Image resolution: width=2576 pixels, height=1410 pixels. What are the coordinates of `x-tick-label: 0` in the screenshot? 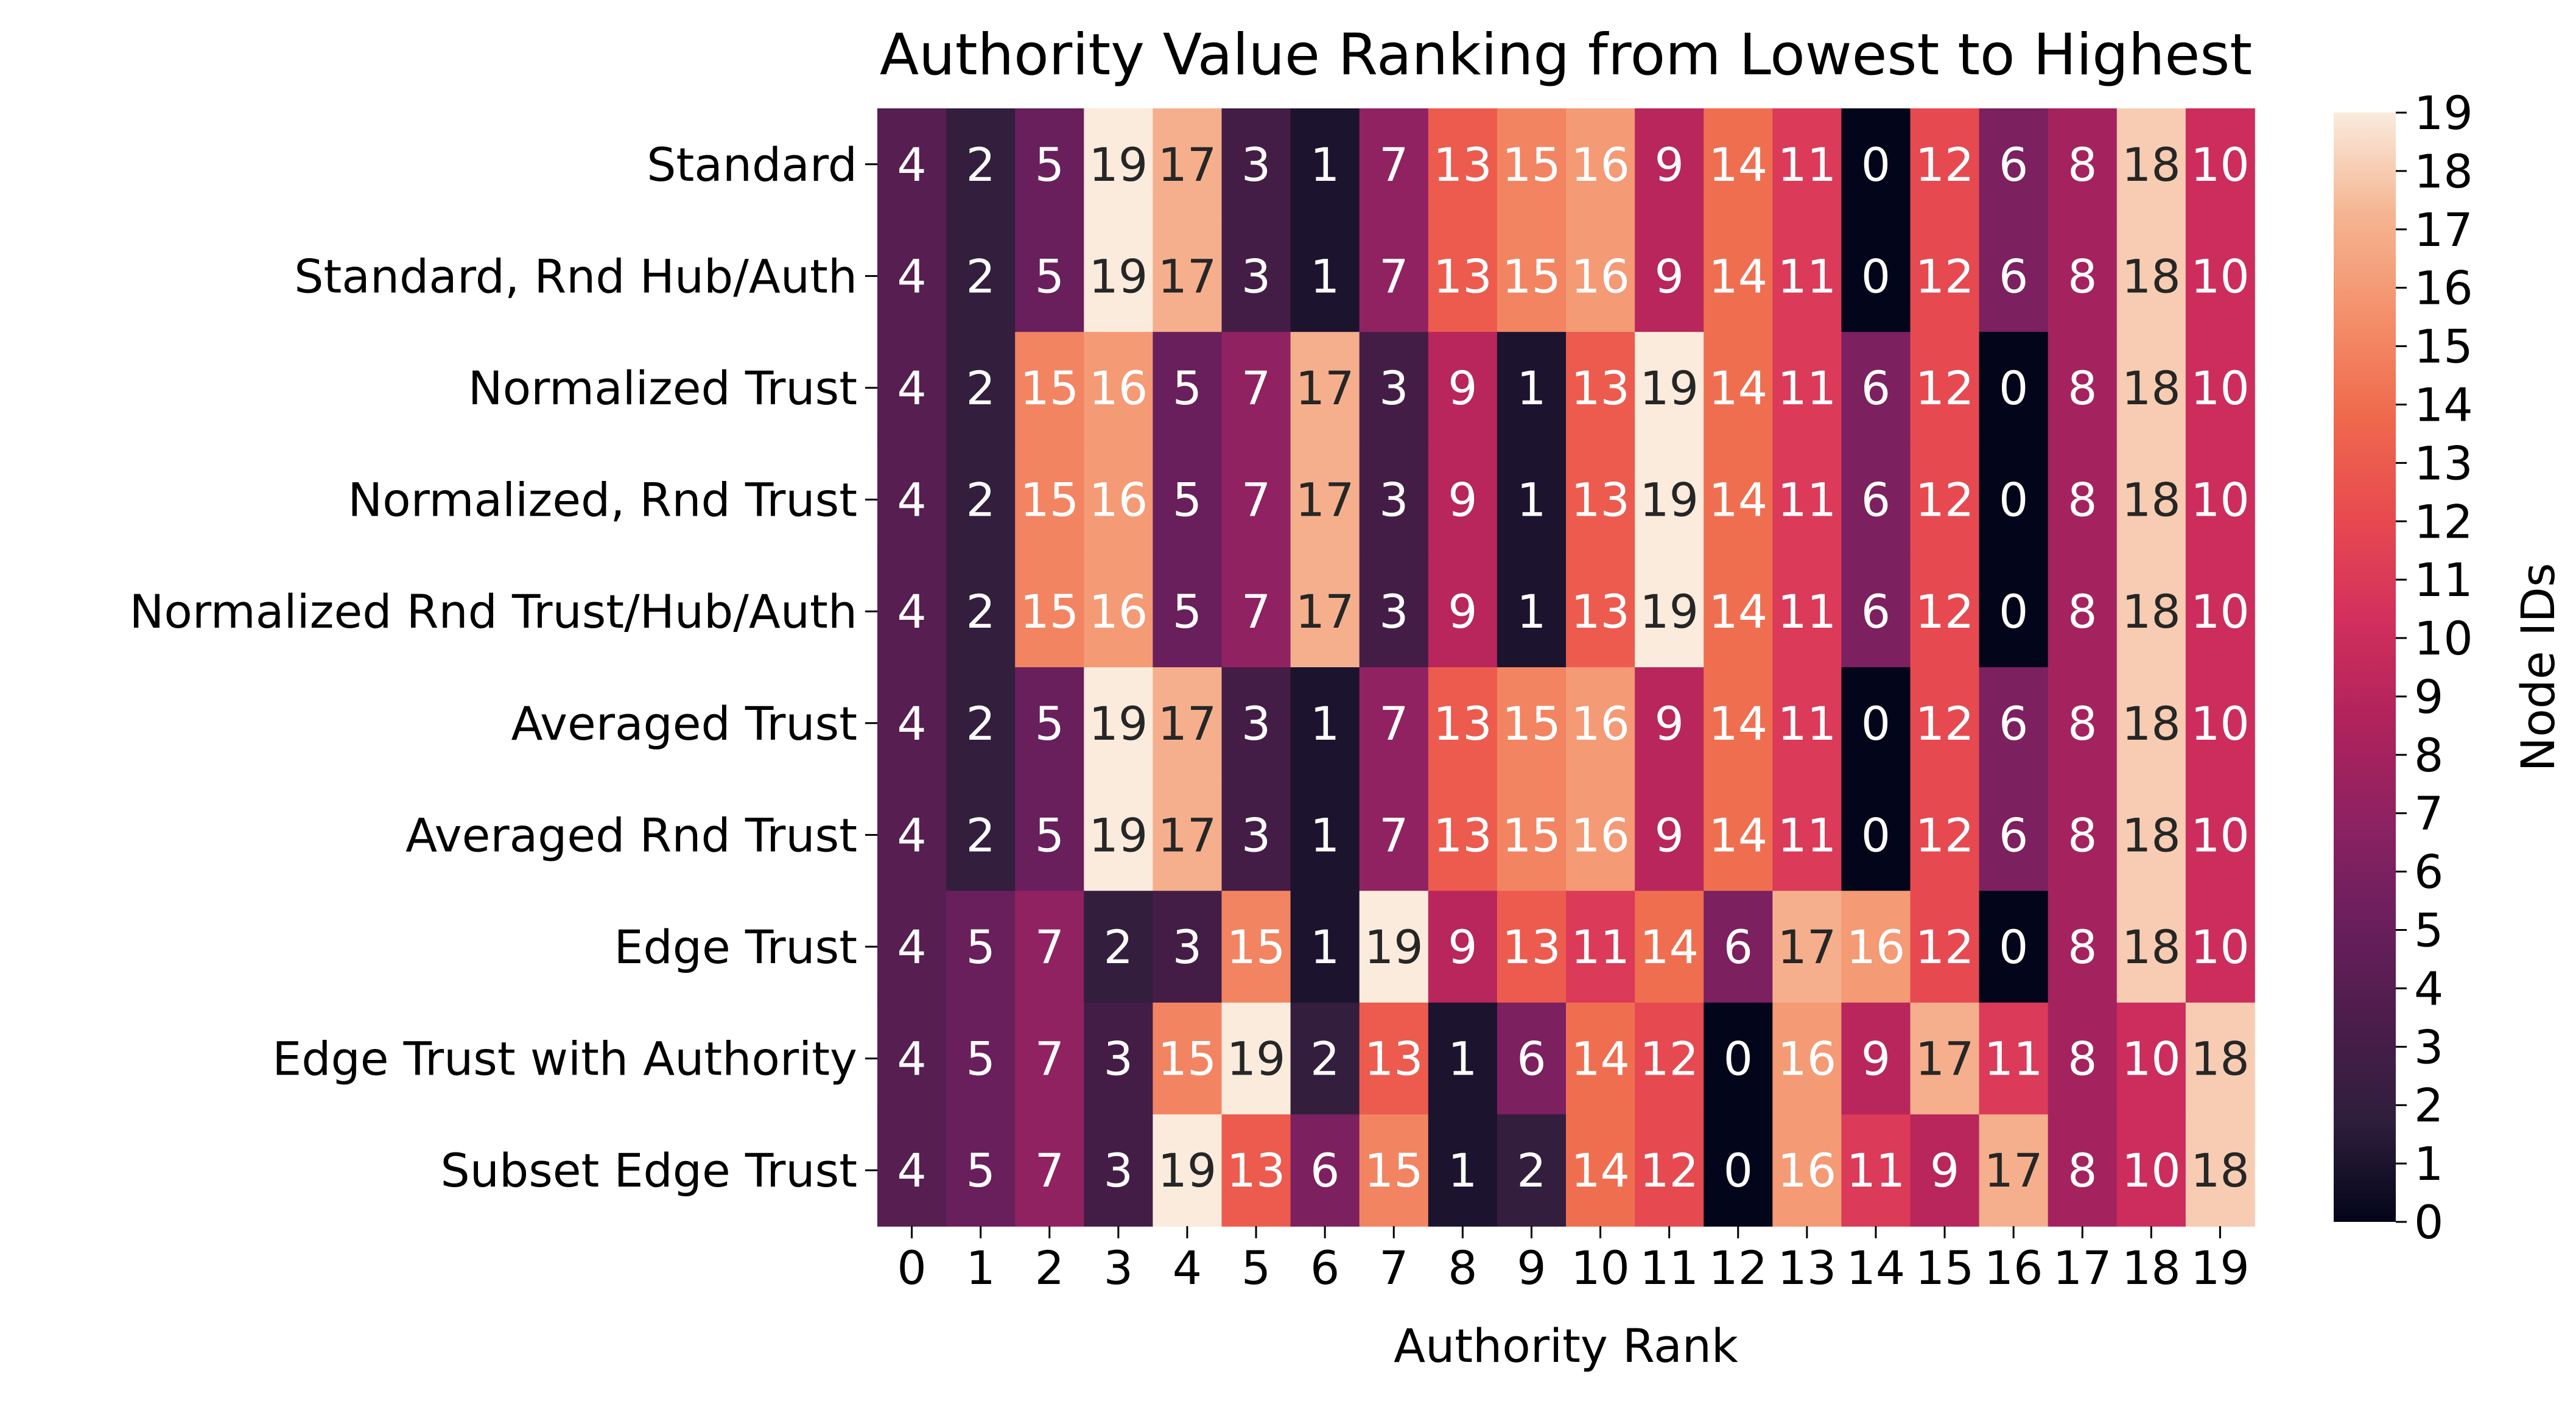 It's located at (911, 1268).